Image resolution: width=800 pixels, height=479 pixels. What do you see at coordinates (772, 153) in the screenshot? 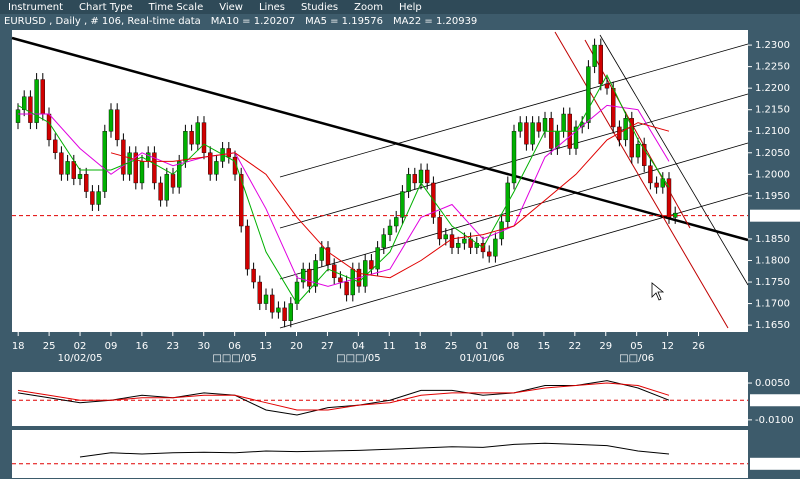
I see `y-tick-label: 1.2050` at bounding box center [772, 153].